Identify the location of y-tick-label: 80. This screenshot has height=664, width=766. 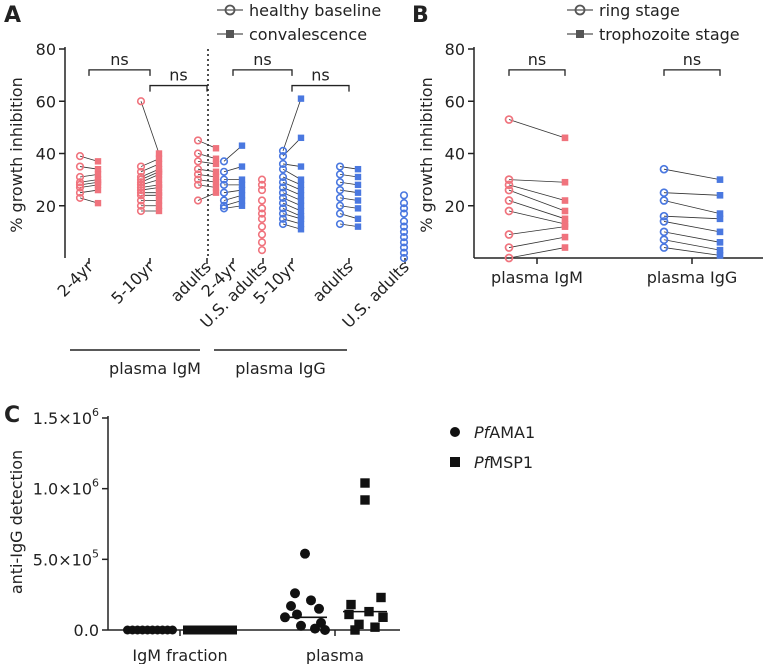
(46, 49).